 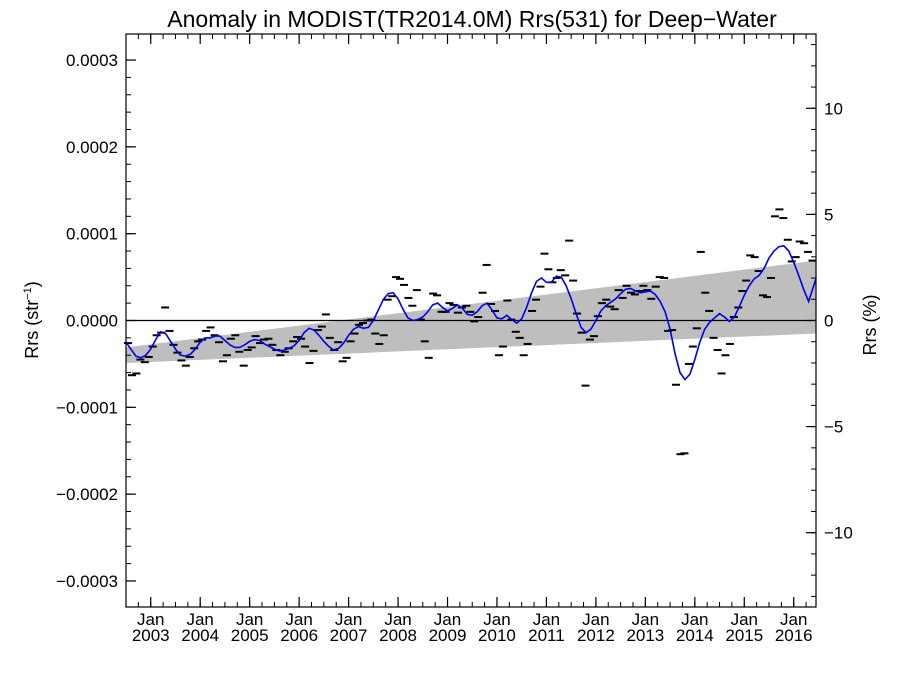 What do you see at coordinates (349, 635) in the screenshot?
I see `x-tick-label-year: 2007` at bounding box center [349, 635].